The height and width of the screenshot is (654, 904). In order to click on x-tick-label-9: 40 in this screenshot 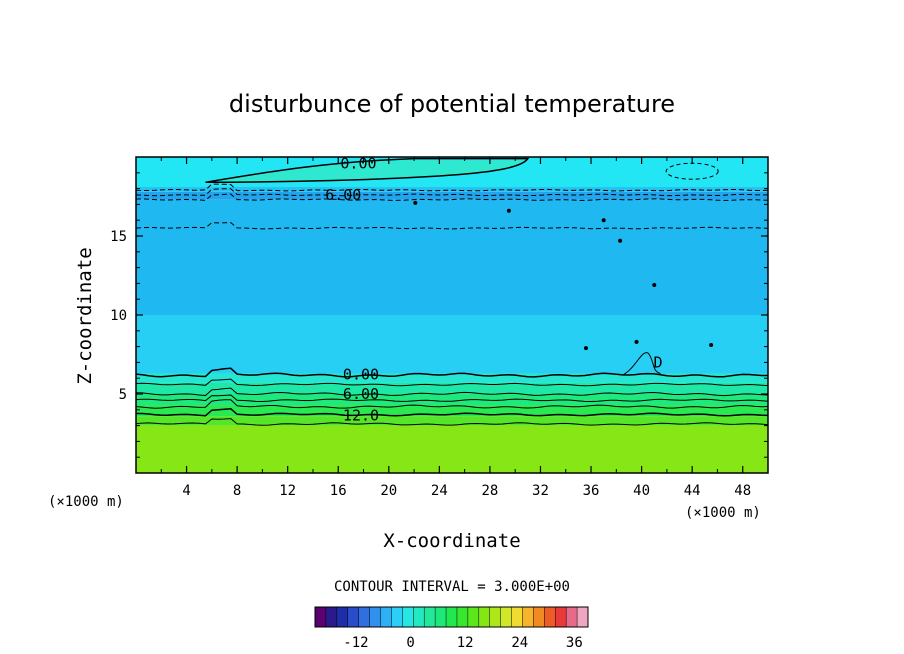, I will do `click(641, 491)`.